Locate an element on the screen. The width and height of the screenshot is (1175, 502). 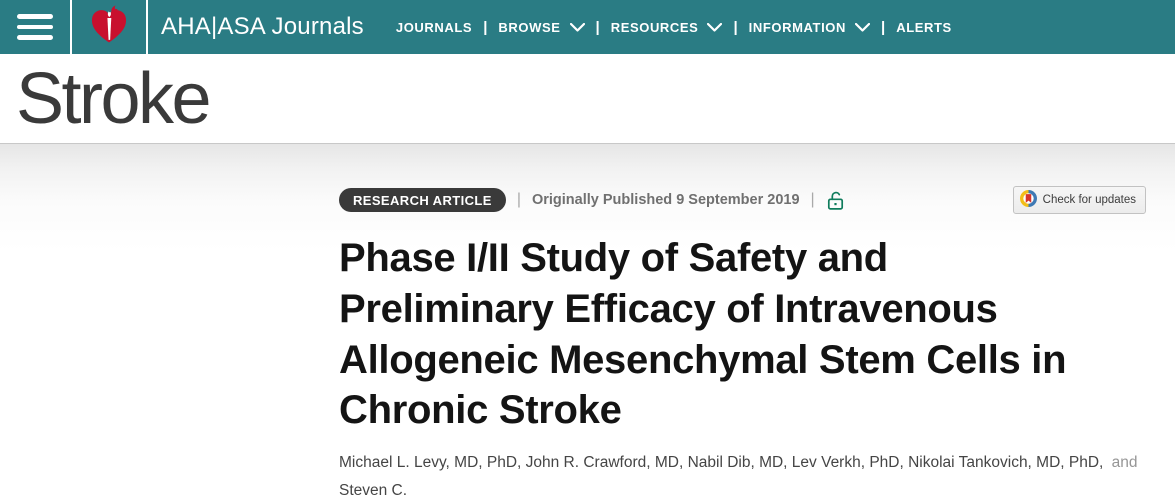
nav-information: INFORMATION is located at coordinates (810, 27).